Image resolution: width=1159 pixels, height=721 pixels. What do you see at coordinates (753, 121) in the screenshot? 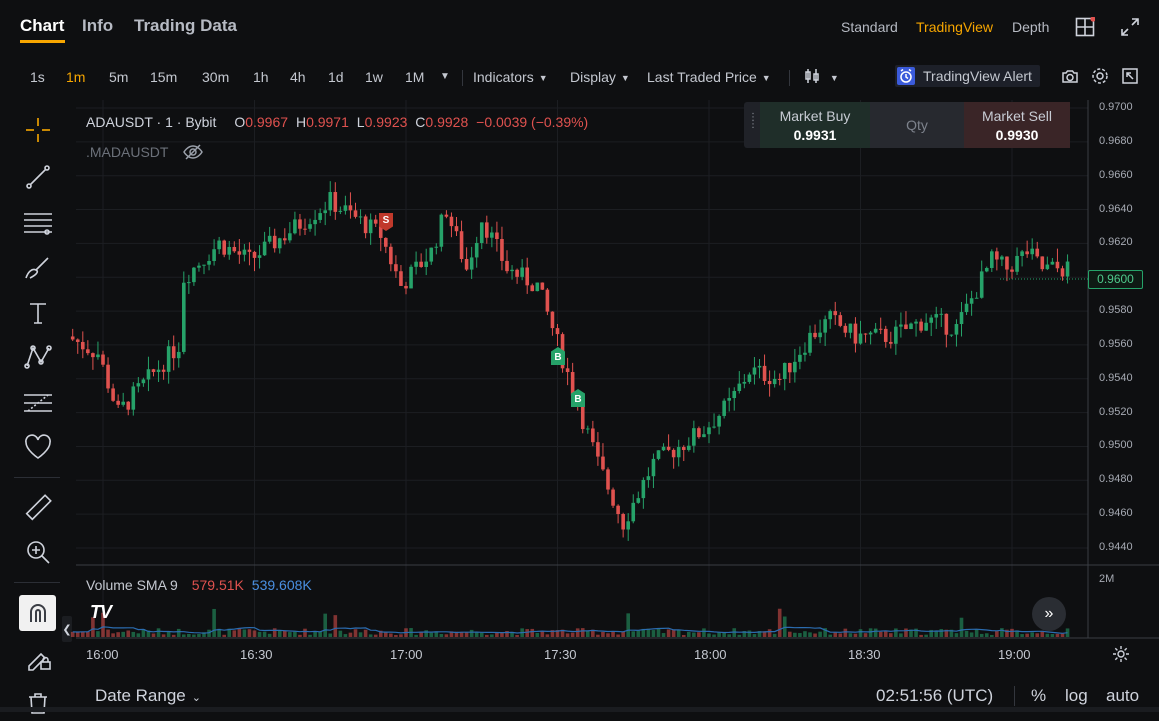
I see `drag-handle-icon: ⋮ ⋮` at bounding box center [753, 121].